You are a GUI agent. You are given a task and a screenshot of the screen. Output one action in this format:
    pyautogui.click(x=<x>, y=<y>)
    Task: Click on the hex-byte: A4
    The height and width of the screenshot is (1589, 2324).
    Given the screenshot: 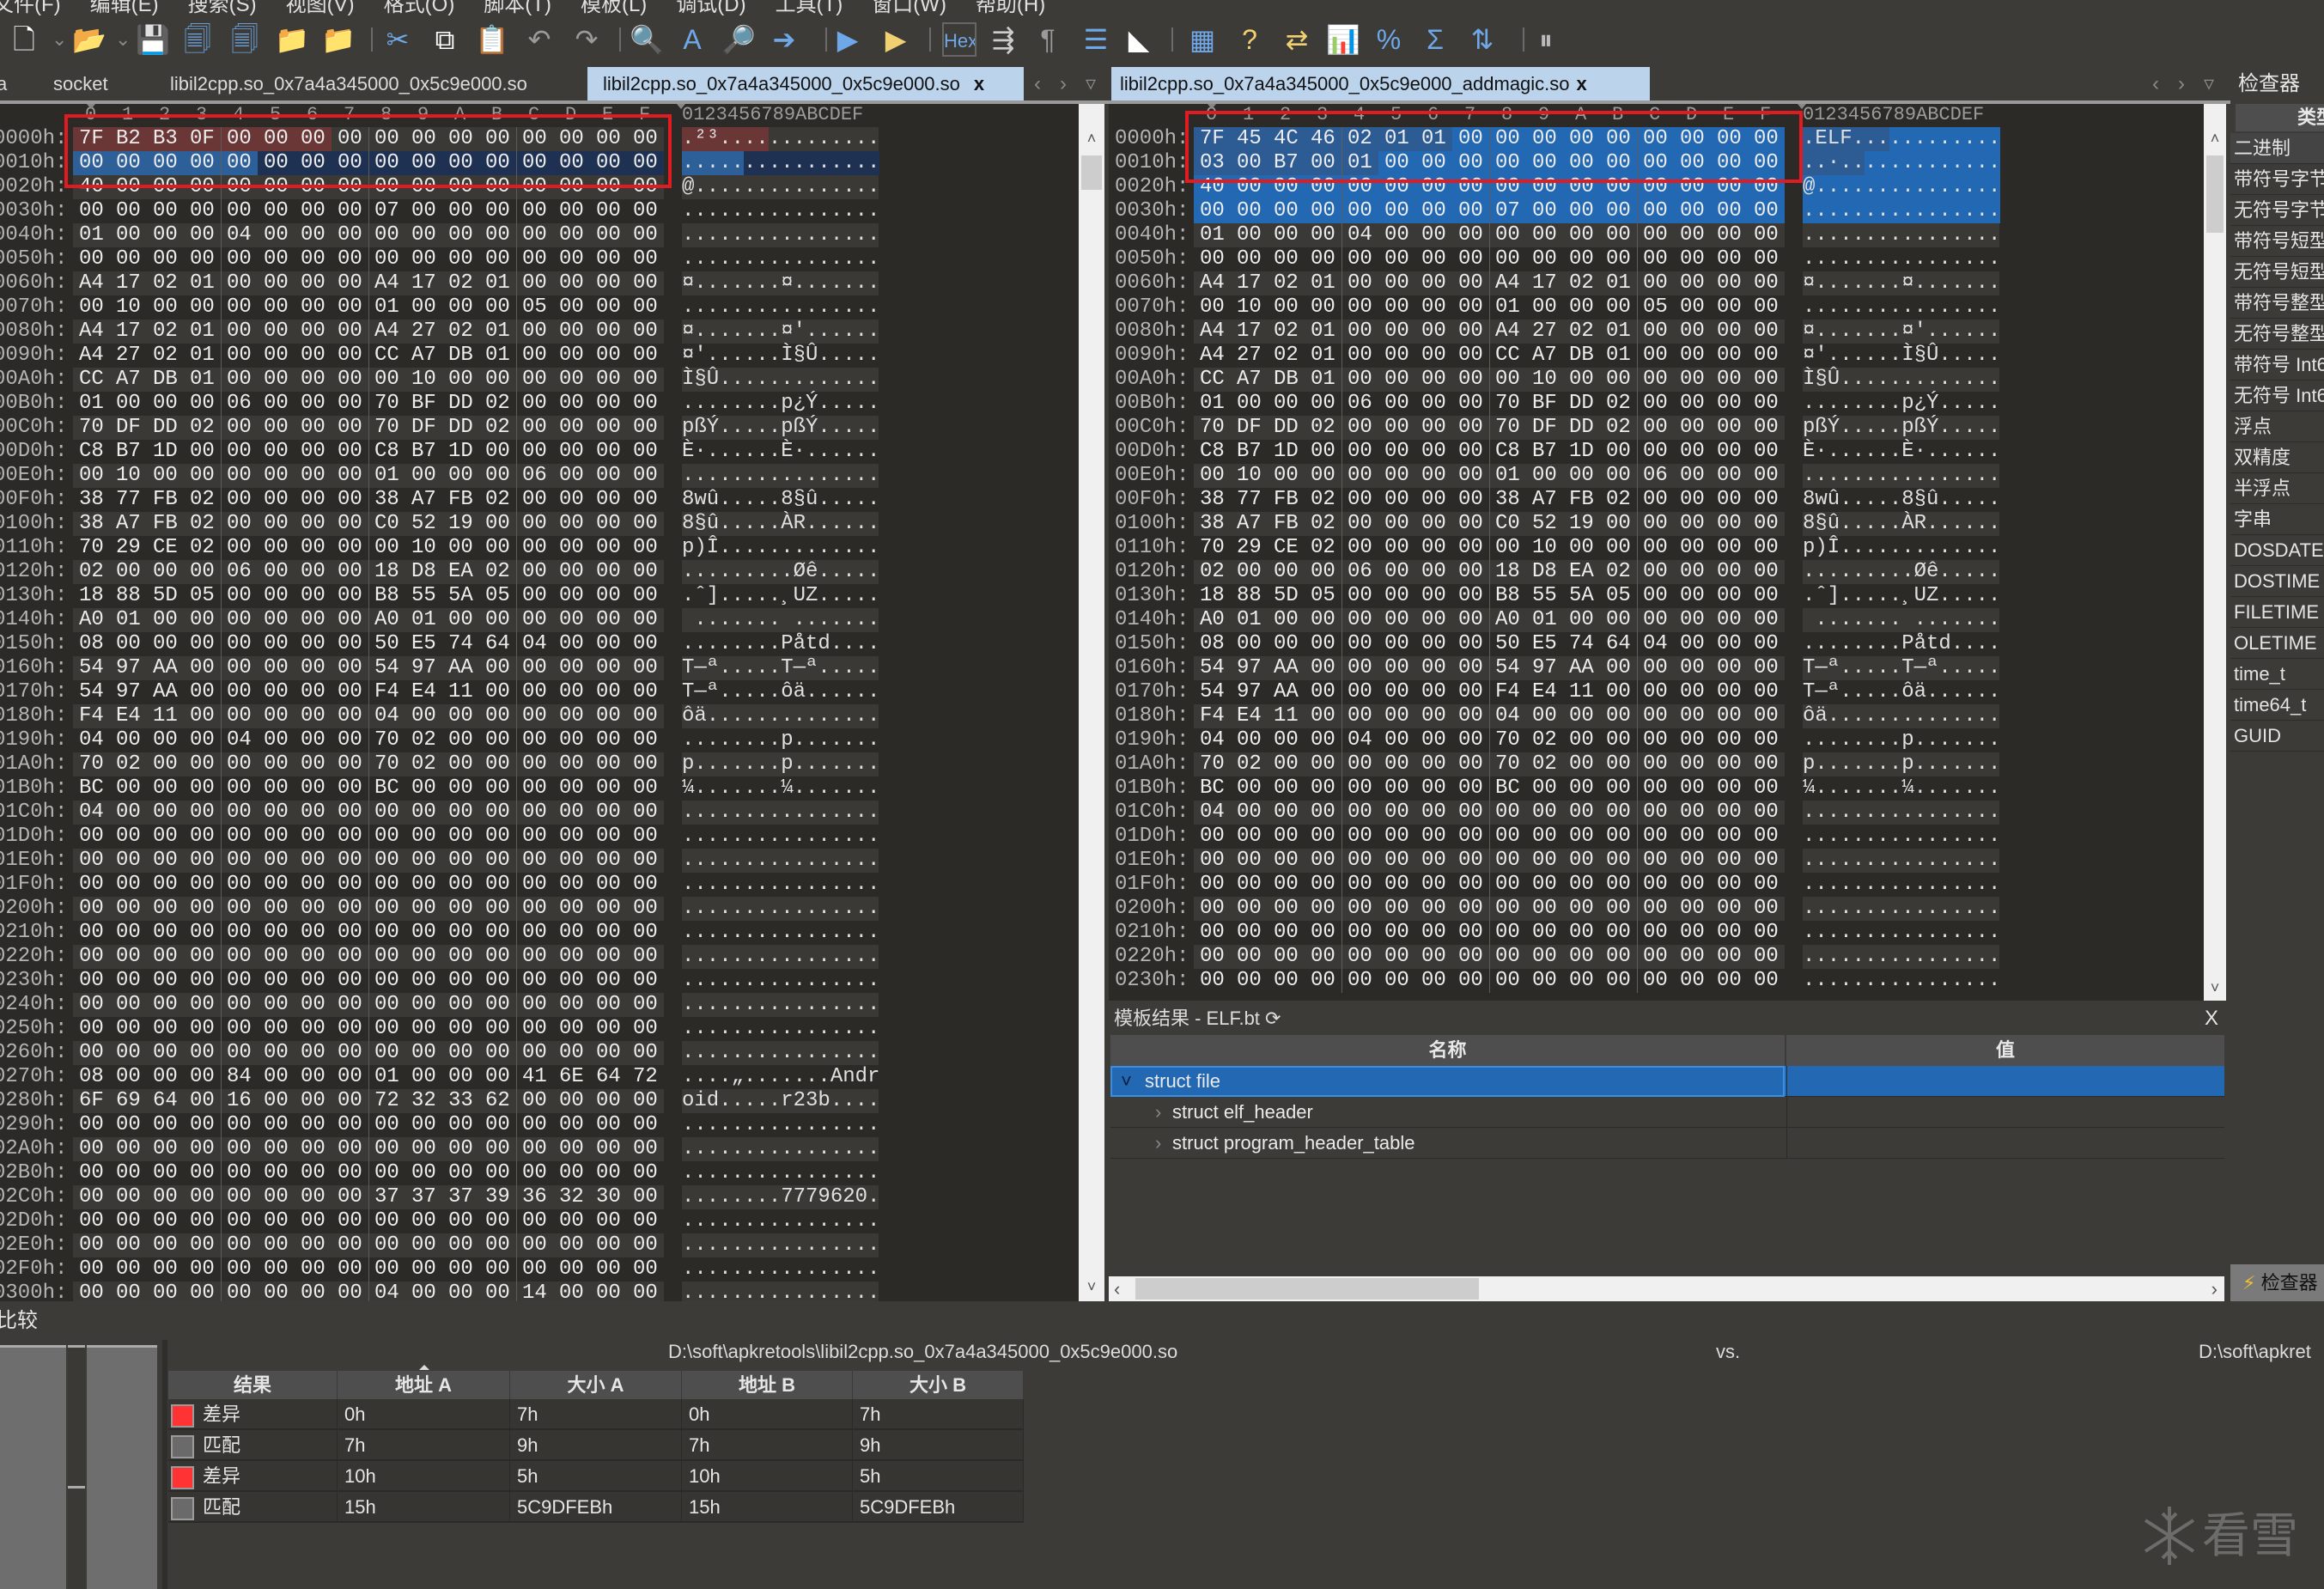 What is the action you would take?
    pyautogui.click(x=387, y=331)
    